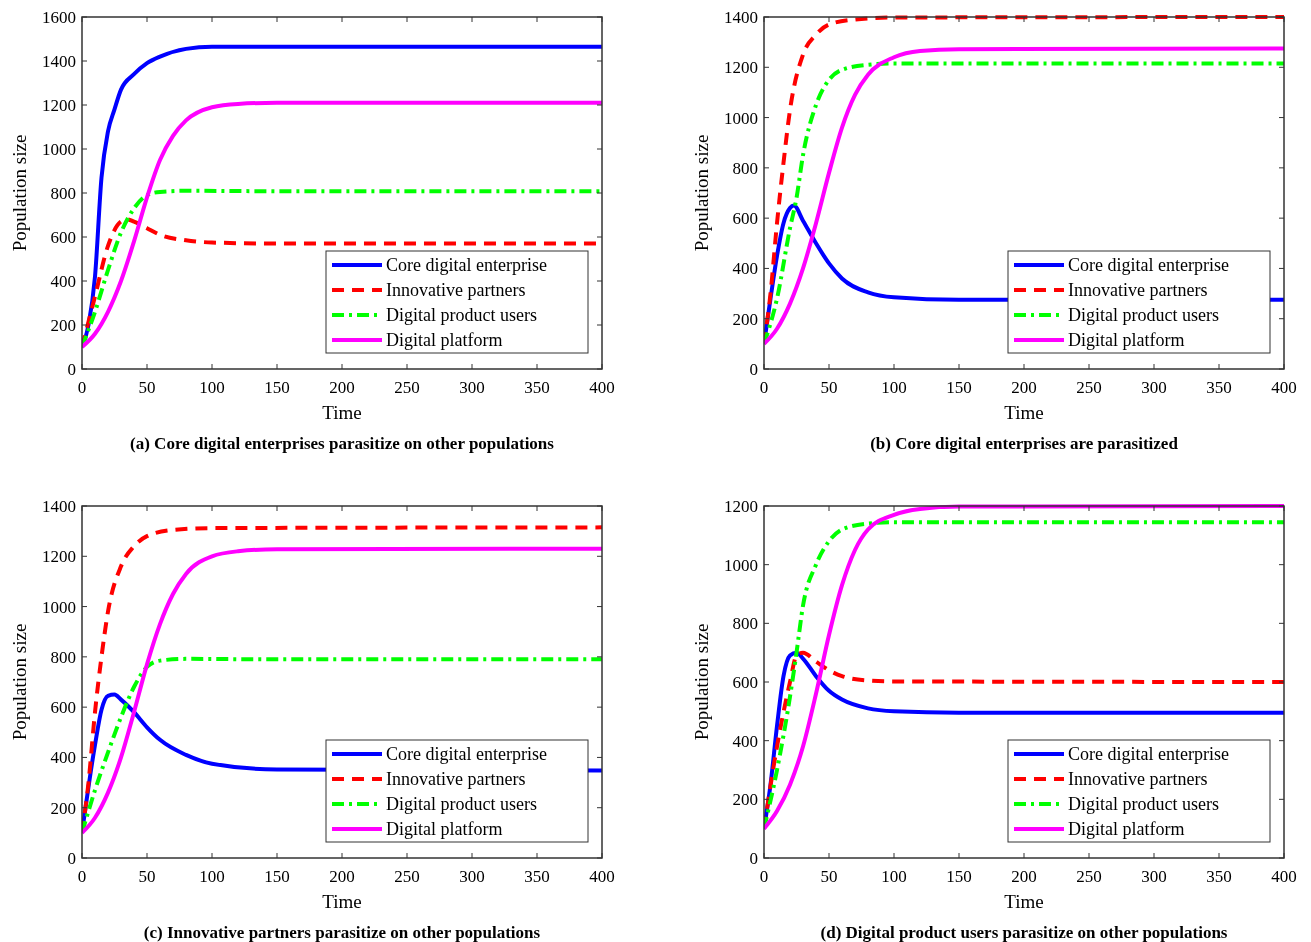 Image resolution: width=1311 pixels, height=942 pixels. Describe the element at coordinates (342, 224) in the screenshot. I see `line-series` at that location.